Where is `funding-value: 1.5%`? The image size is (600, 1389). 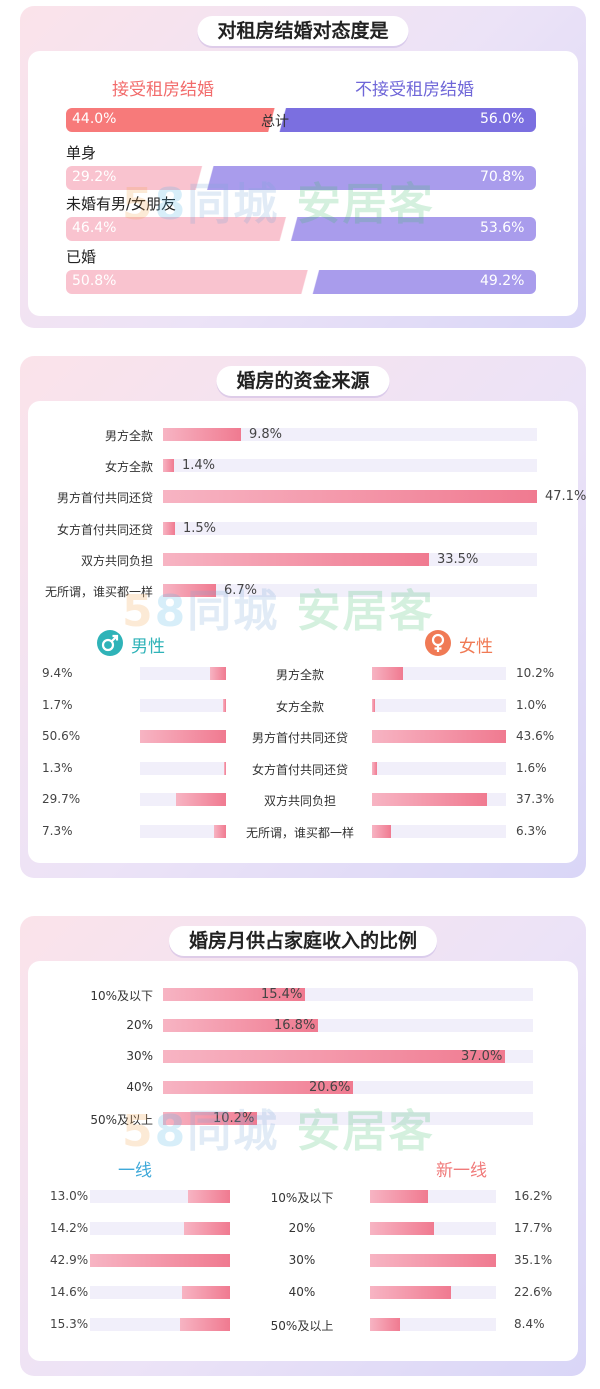
funding-value: 1.5% is located at coordinates (200, 528).